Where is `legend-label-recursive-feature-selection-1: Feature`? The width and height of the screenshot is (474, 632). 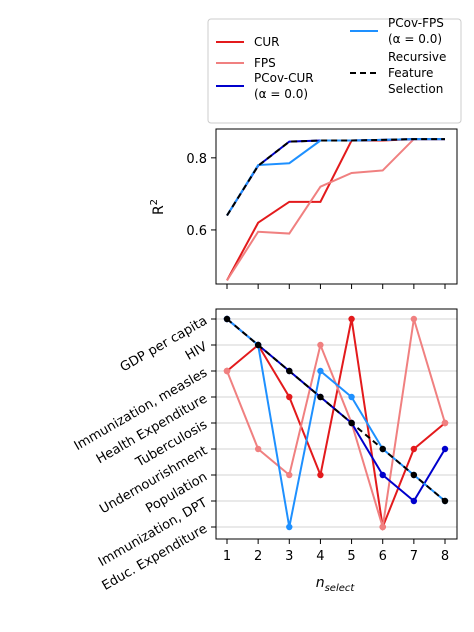 legend-label-recursive-feature-selection-1: Feature is located at coordinates (410, 73).